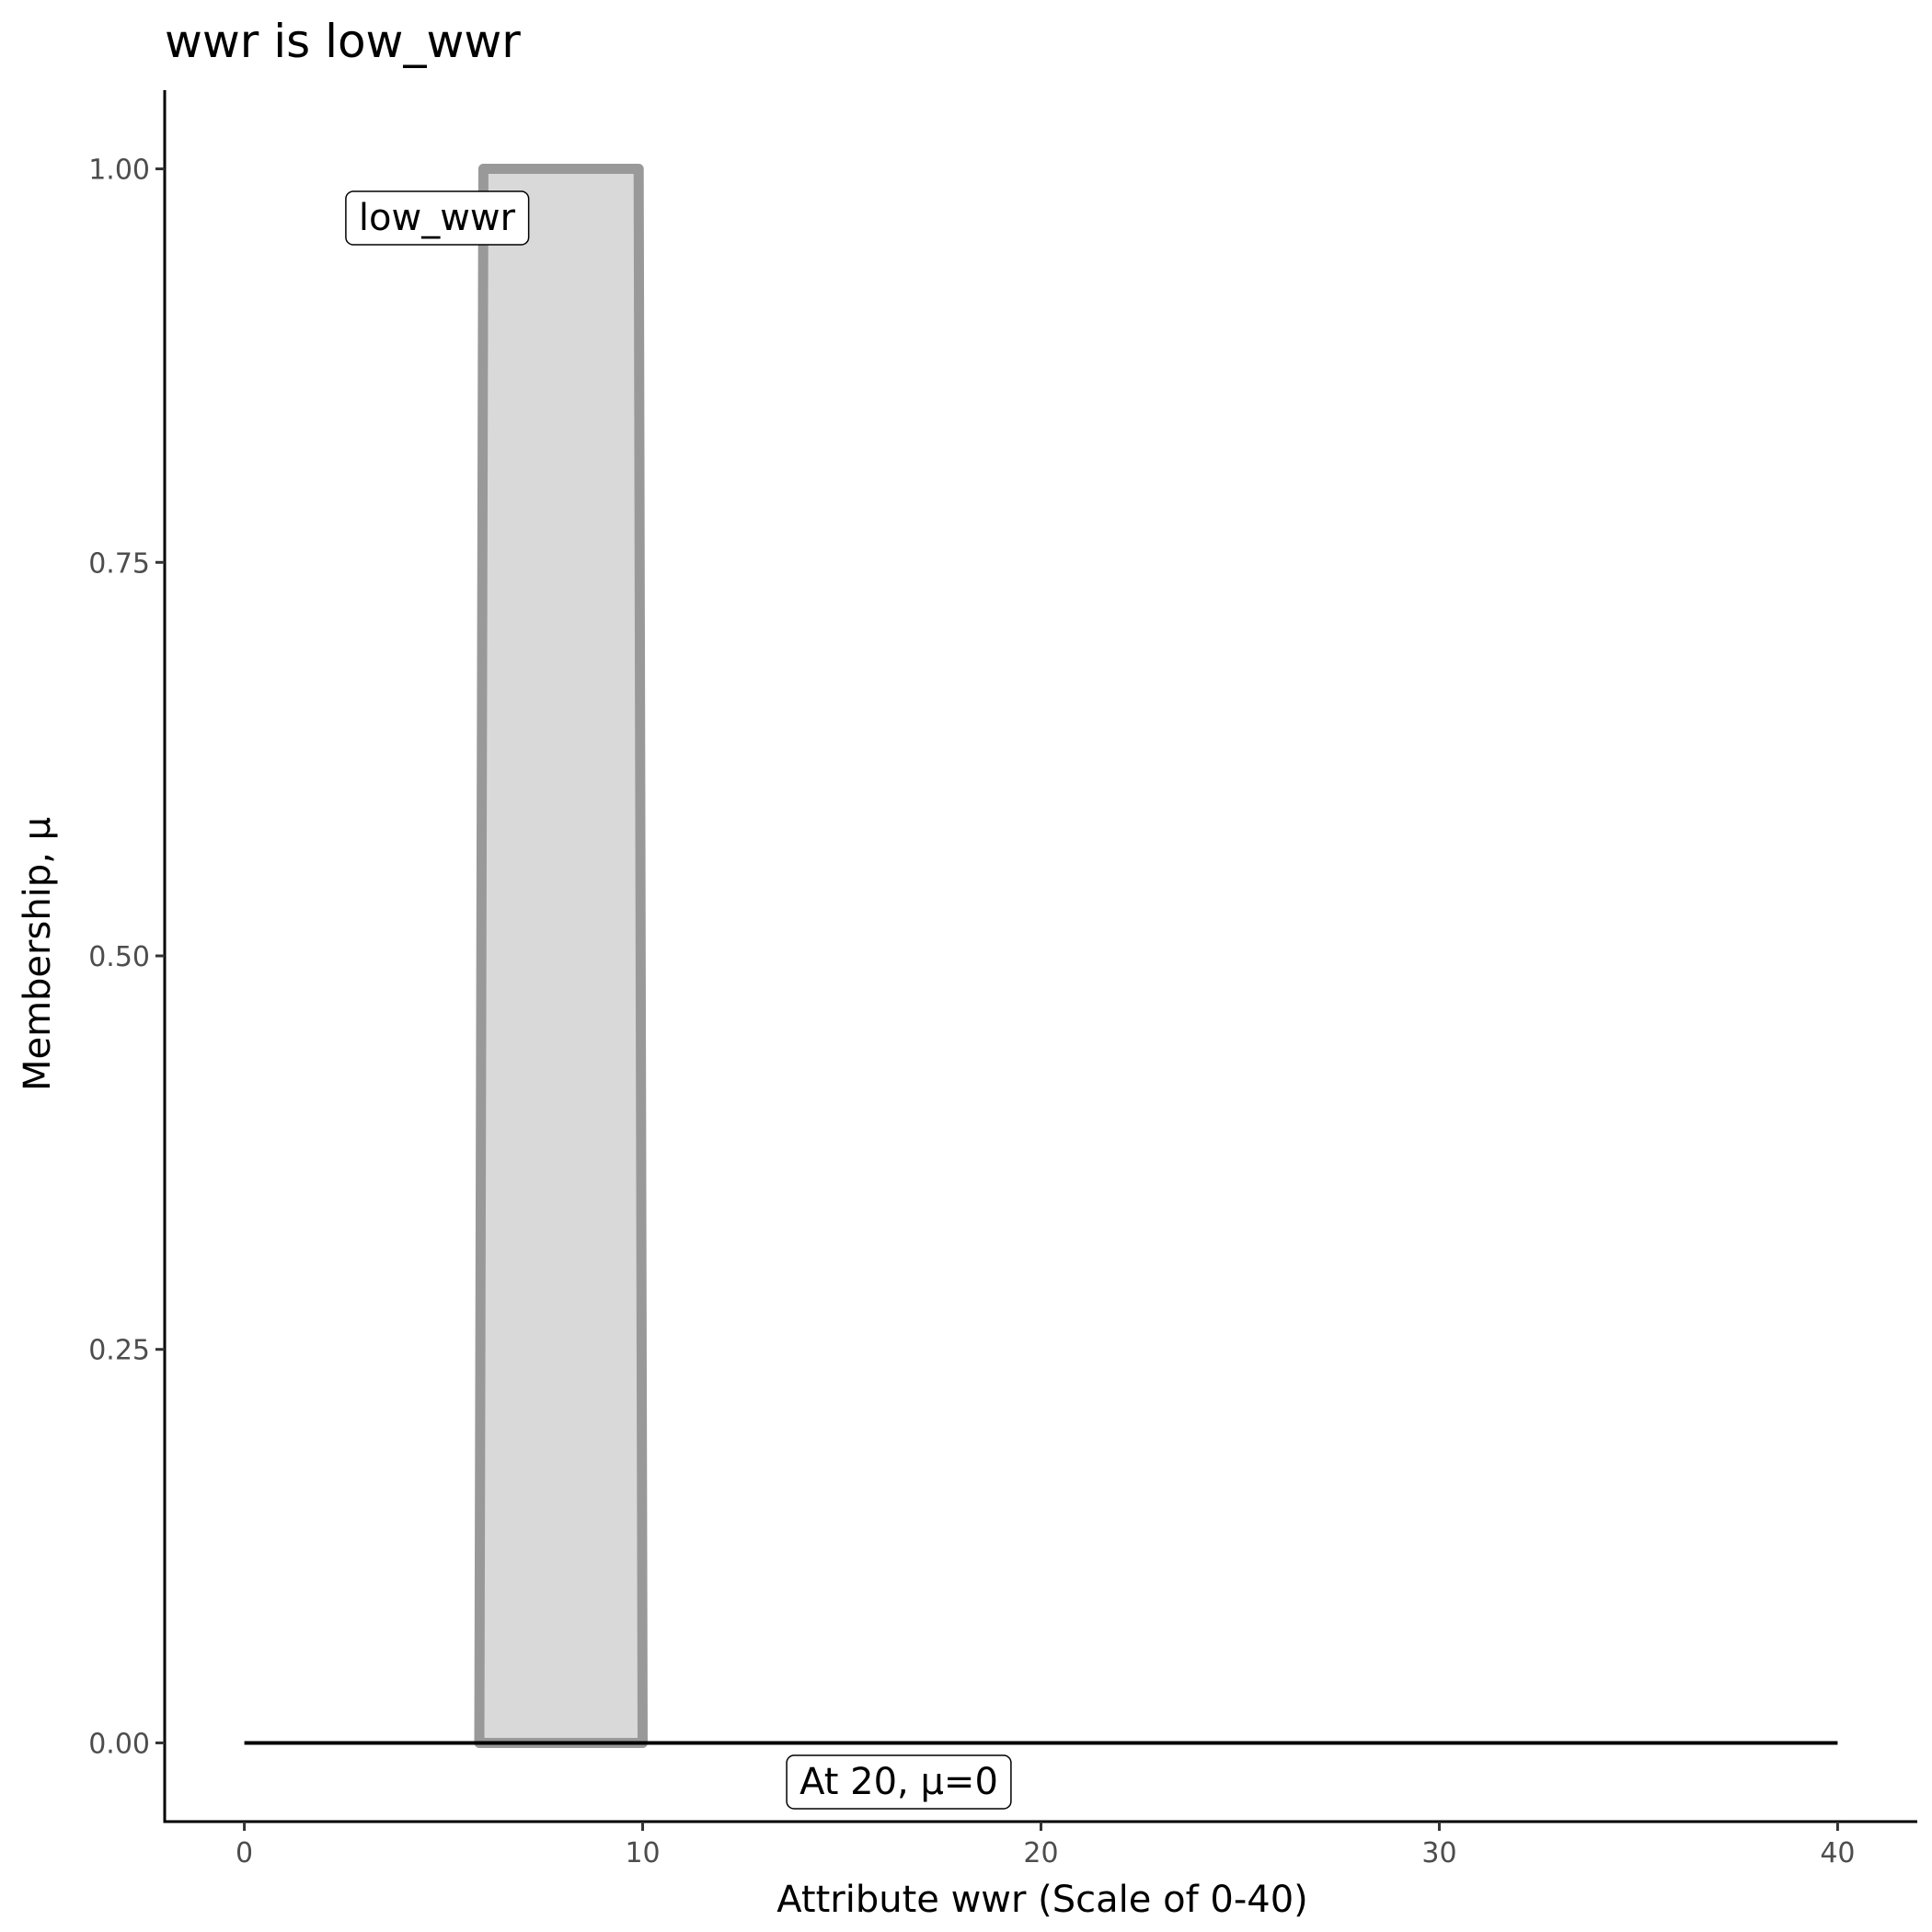 The height and width of the screenshot is (1932, 1932). Describe the element at coordinates (1040, 1853) in the screenshot. I see `x-tick-label: 20` at that location.